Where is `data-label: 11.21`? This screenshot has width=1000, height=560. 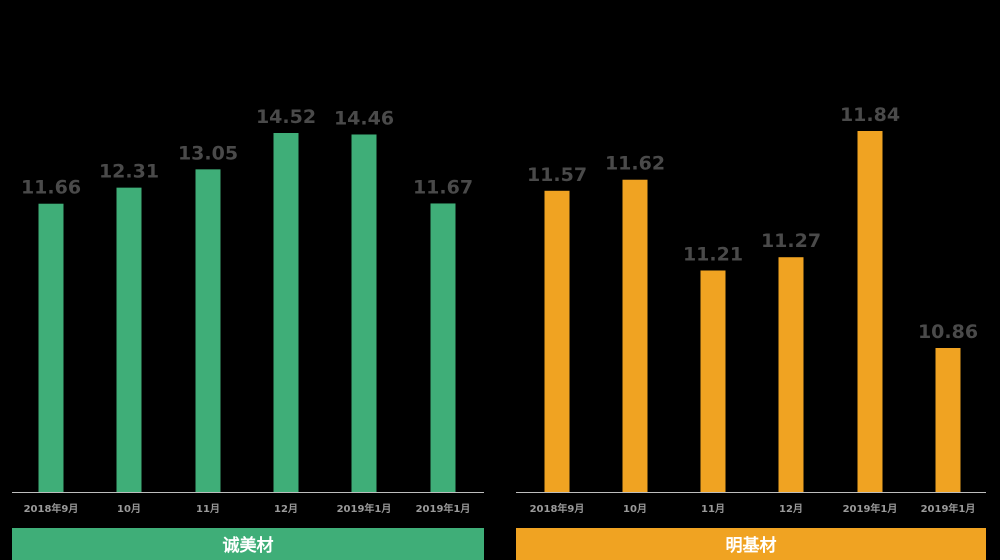 data-label: 11.21 is located at coordinates (713, 255).